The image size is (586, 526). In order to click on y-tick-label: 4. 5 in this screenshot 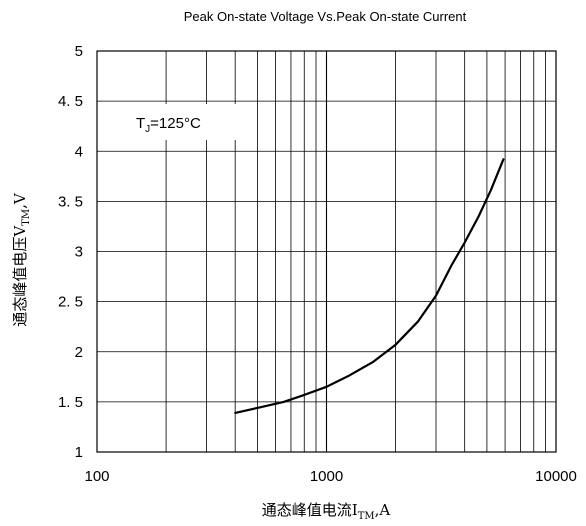, I will do `click(70, 101)`.